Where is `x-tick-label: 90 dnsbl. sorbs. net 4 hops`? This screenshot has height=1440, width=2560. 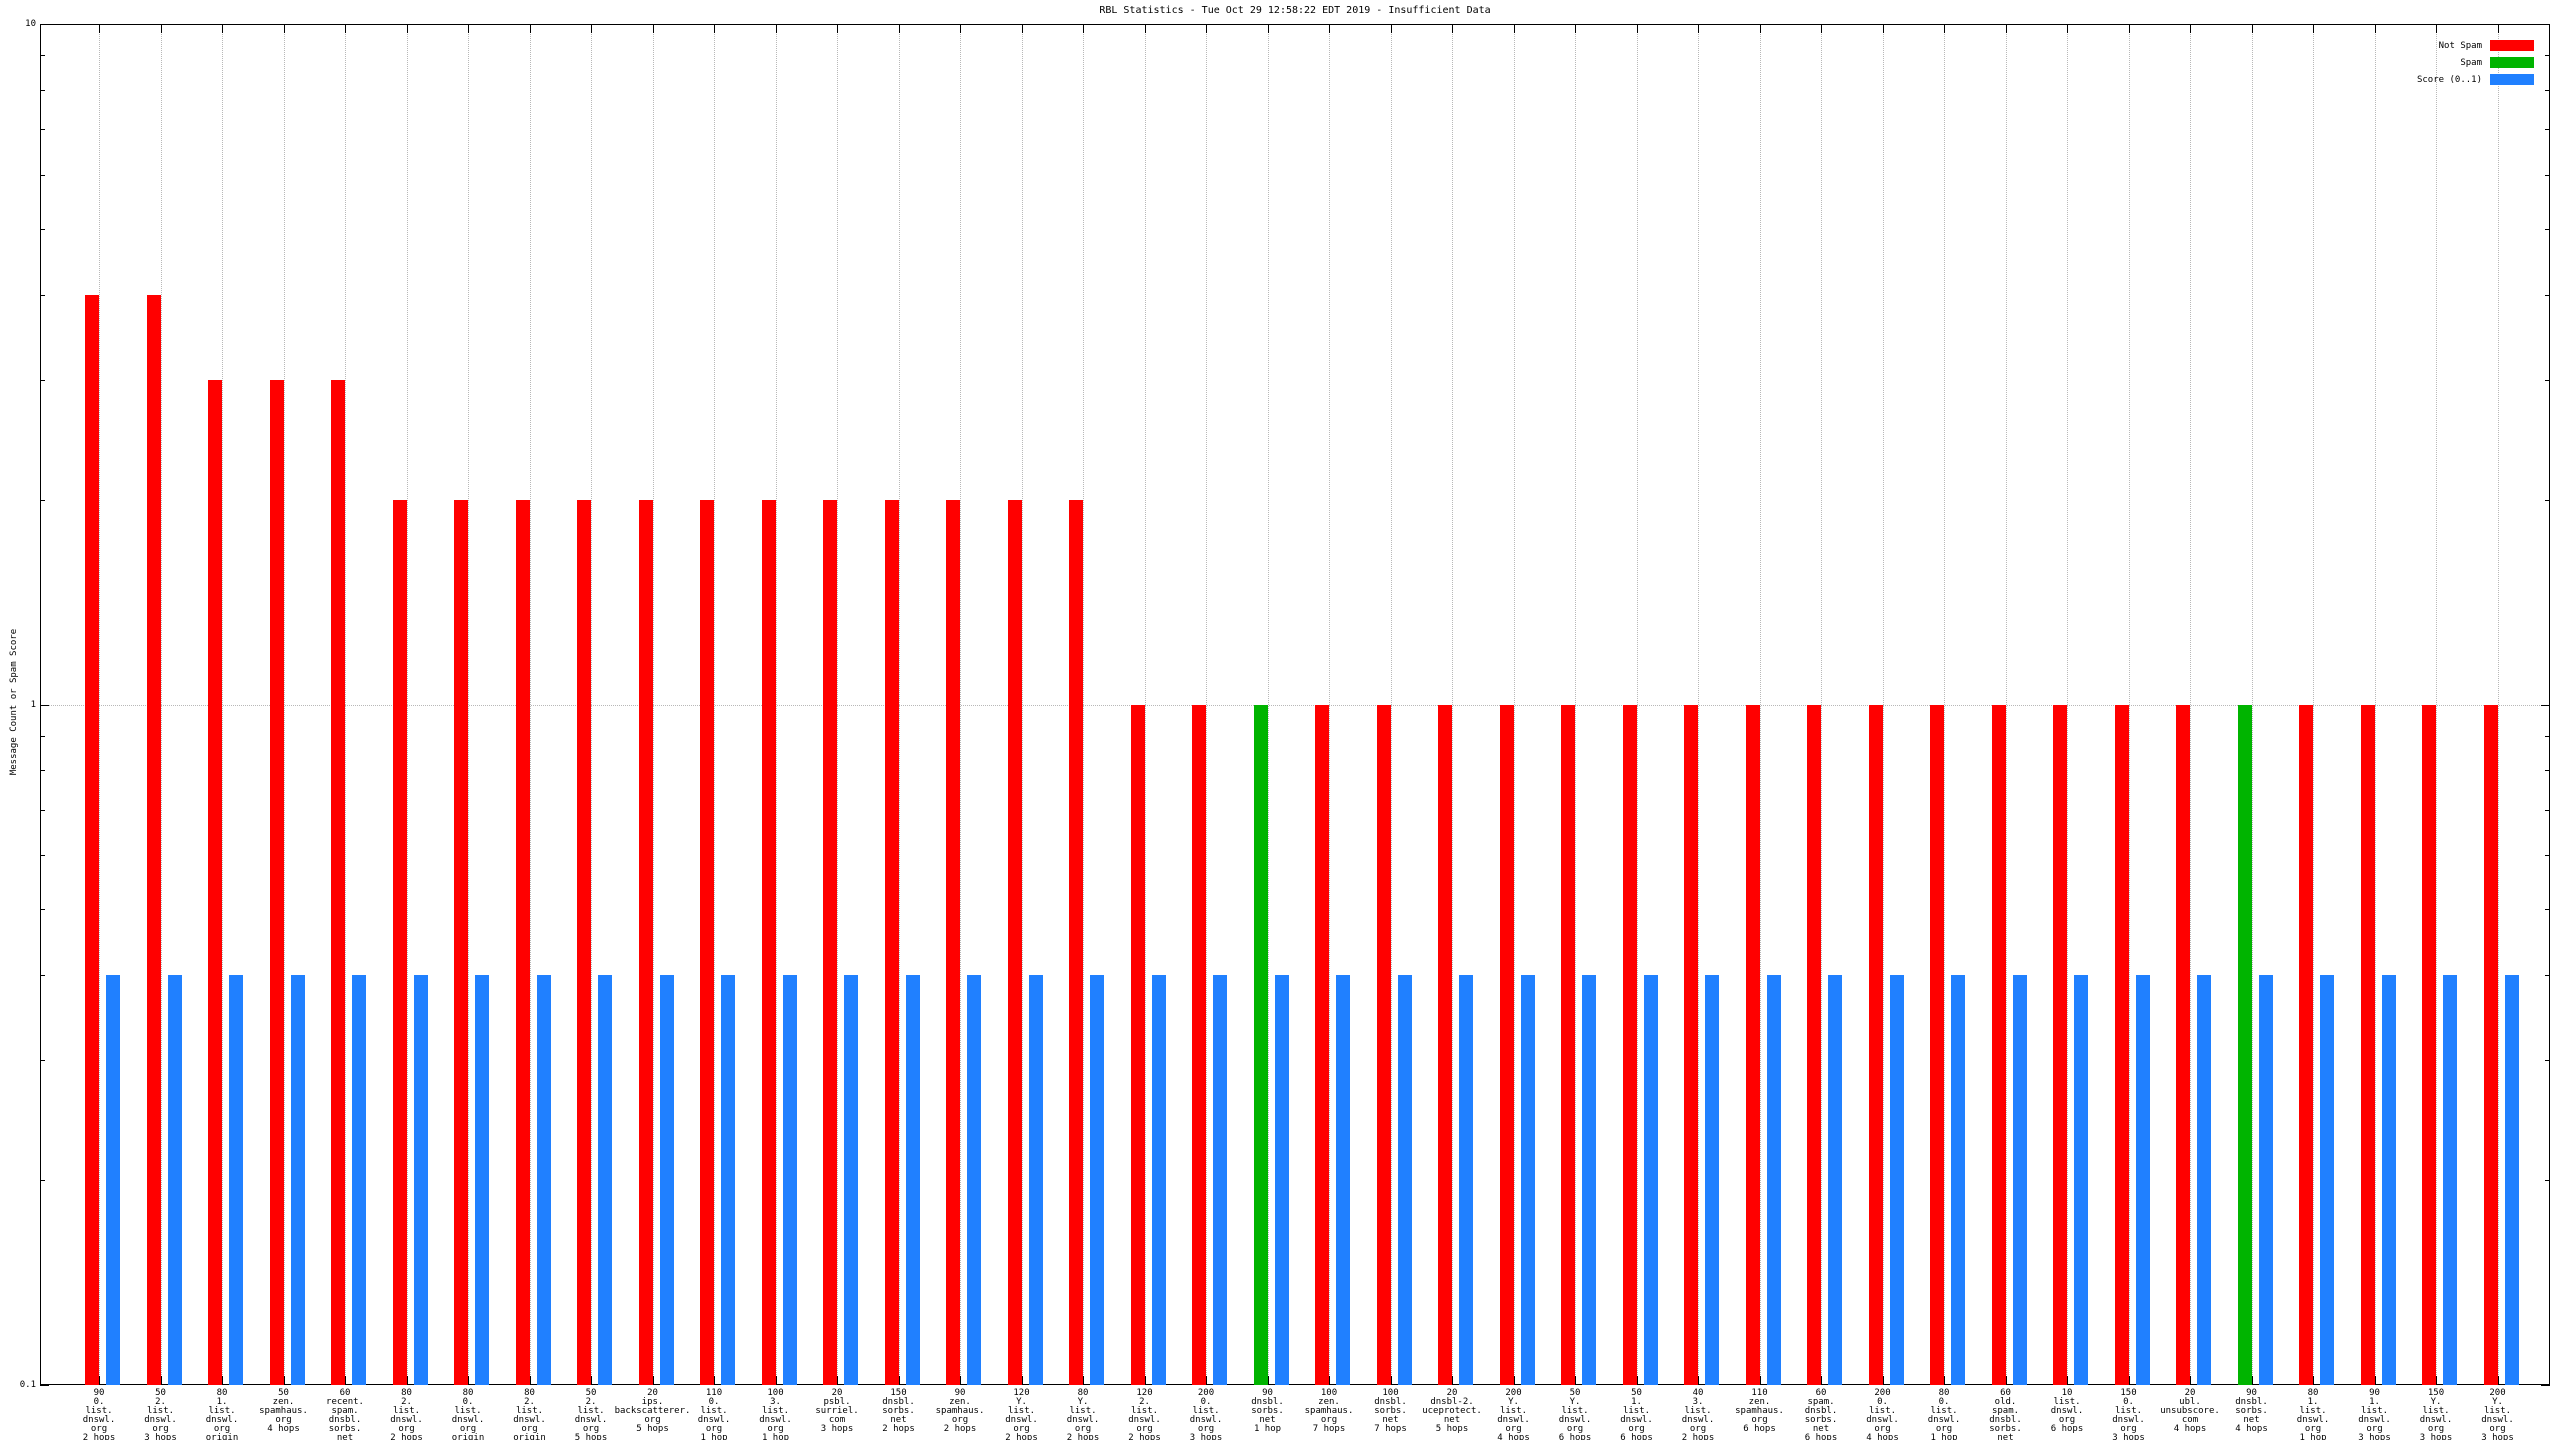 x-tick-label: 90 dnsbl. sorbs. net 4 hops is located at coordinates (2251, 1411).